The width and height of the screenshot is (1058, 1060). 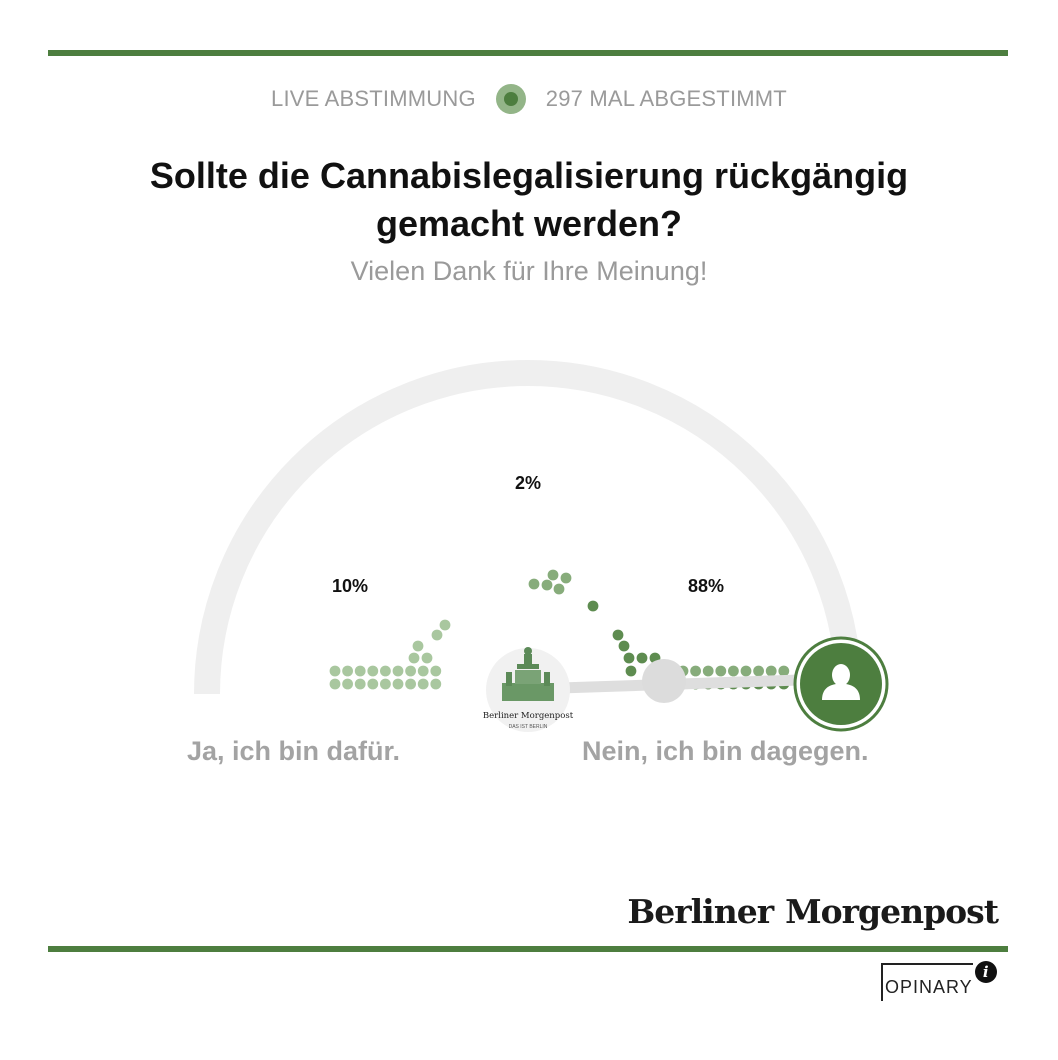 I want to click on live-status-bar: LIVE ABSTIMMUNG 297 MAL ABGESTIMMT, so click(x=529, y=99).